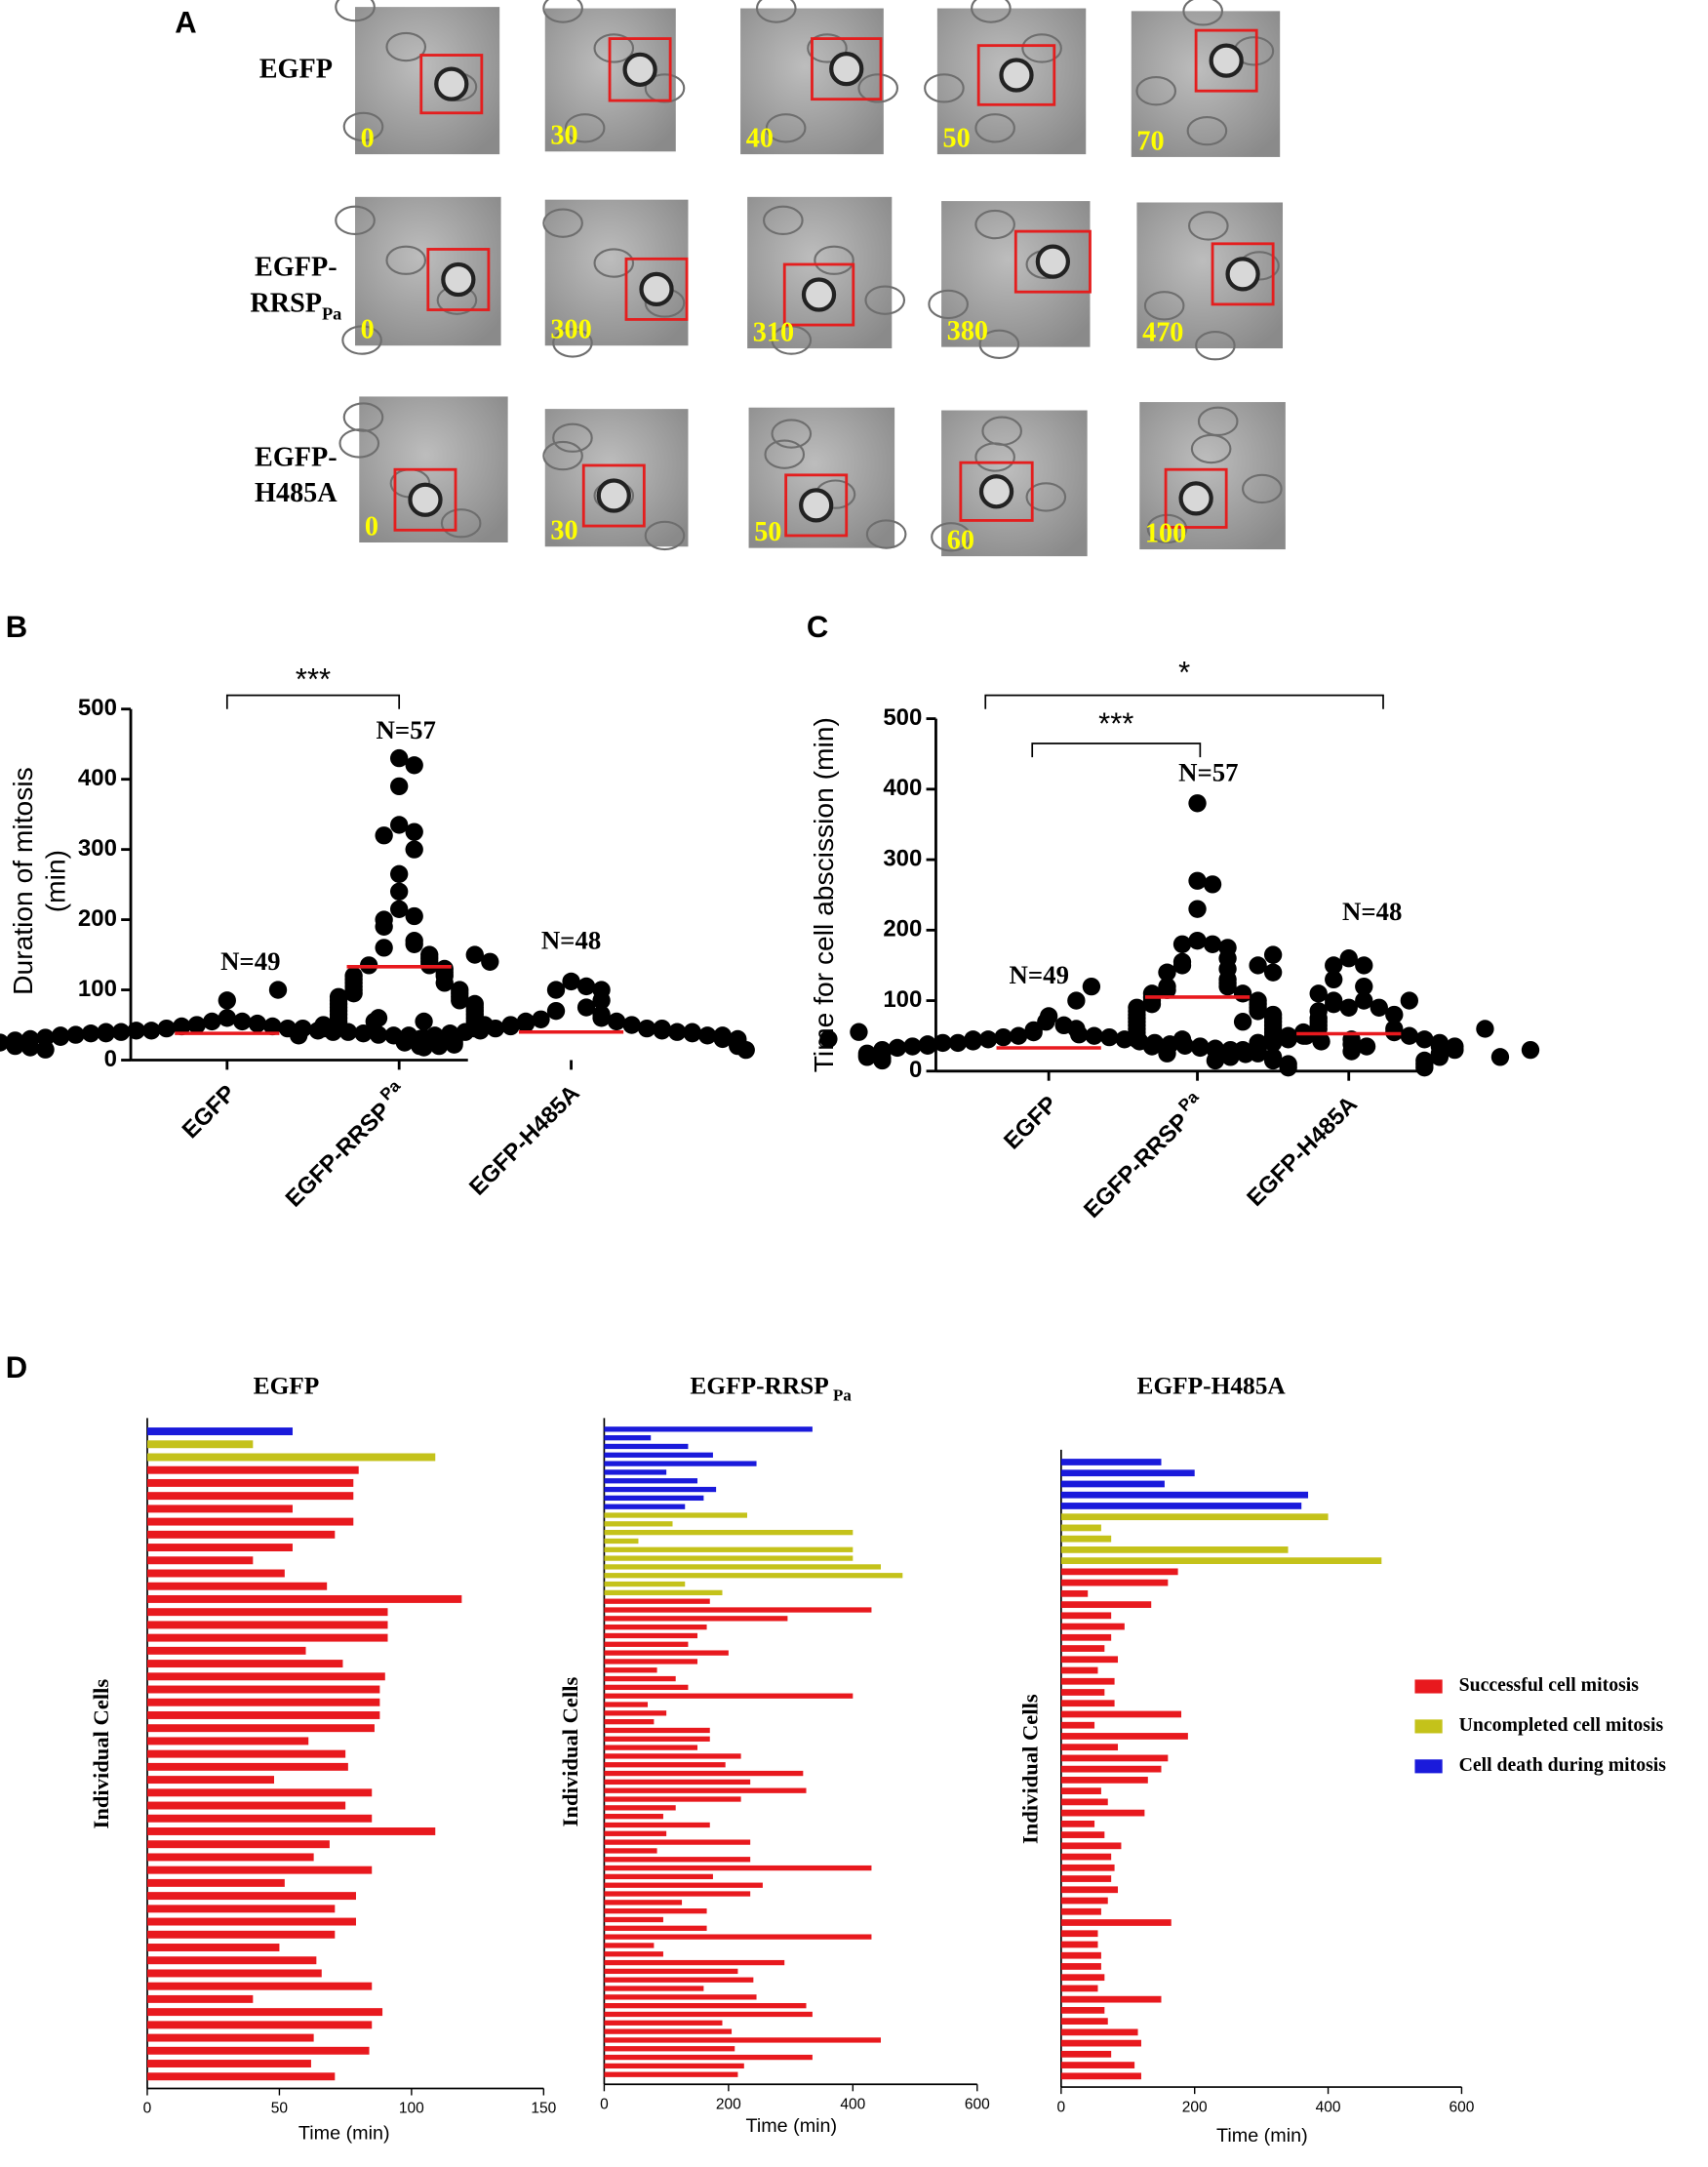 Image resolution: width=1708 pixels, height=2167 pixels. What do you see at coordinates (1212, 1385) in the screenshot?
I see `chart-title-part: EGFP-H485A` at bounding box center [1212, 1385].